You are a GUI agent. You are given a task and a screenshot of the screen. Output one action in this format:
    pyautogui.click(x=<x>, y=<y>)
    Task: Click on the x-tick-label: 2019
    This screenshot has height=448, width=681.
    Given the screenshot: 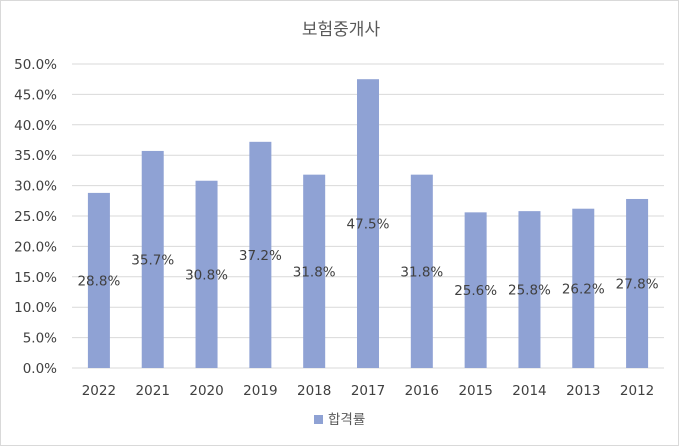 What is the action you would take?
    pyautogui.click(x=260, y=391)
    